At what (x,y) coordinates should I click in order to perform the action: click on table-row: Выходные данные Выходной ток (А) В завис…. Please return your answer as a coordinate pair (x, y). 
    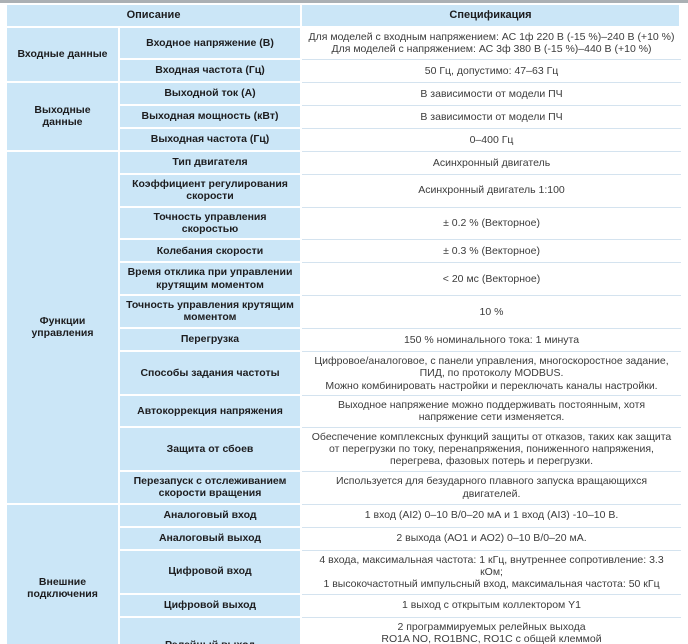
    Looking at the image, I should click on (344, 117).